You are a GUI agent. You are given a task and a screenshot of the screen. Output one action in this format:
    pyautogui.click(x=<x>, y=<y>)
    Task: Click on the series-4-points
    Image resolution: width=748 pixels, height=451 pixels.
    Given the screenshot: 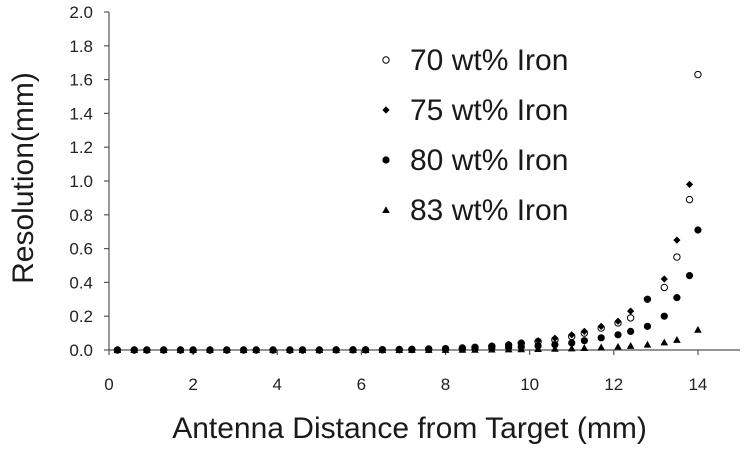 What is the action you would take?
    pyautogui.click(x=407, y=339)
    